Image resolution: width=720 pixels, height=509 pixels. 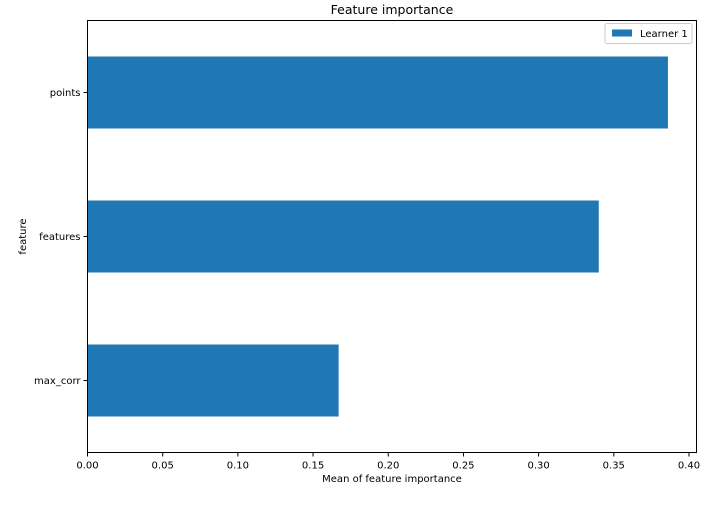 What do you see at coordinates (23, 236) in the screenshot?
I see `y-axis-label: feature` at bounding box center [23, 236].